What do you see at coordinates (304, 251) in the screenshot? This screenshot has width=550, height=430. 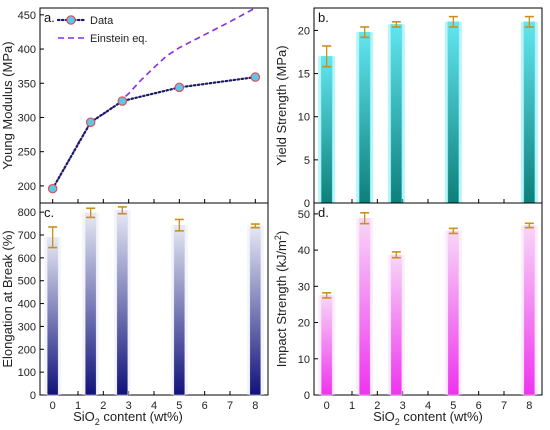 I see `y-tick-label: 40` at bounding box center [304, 251].